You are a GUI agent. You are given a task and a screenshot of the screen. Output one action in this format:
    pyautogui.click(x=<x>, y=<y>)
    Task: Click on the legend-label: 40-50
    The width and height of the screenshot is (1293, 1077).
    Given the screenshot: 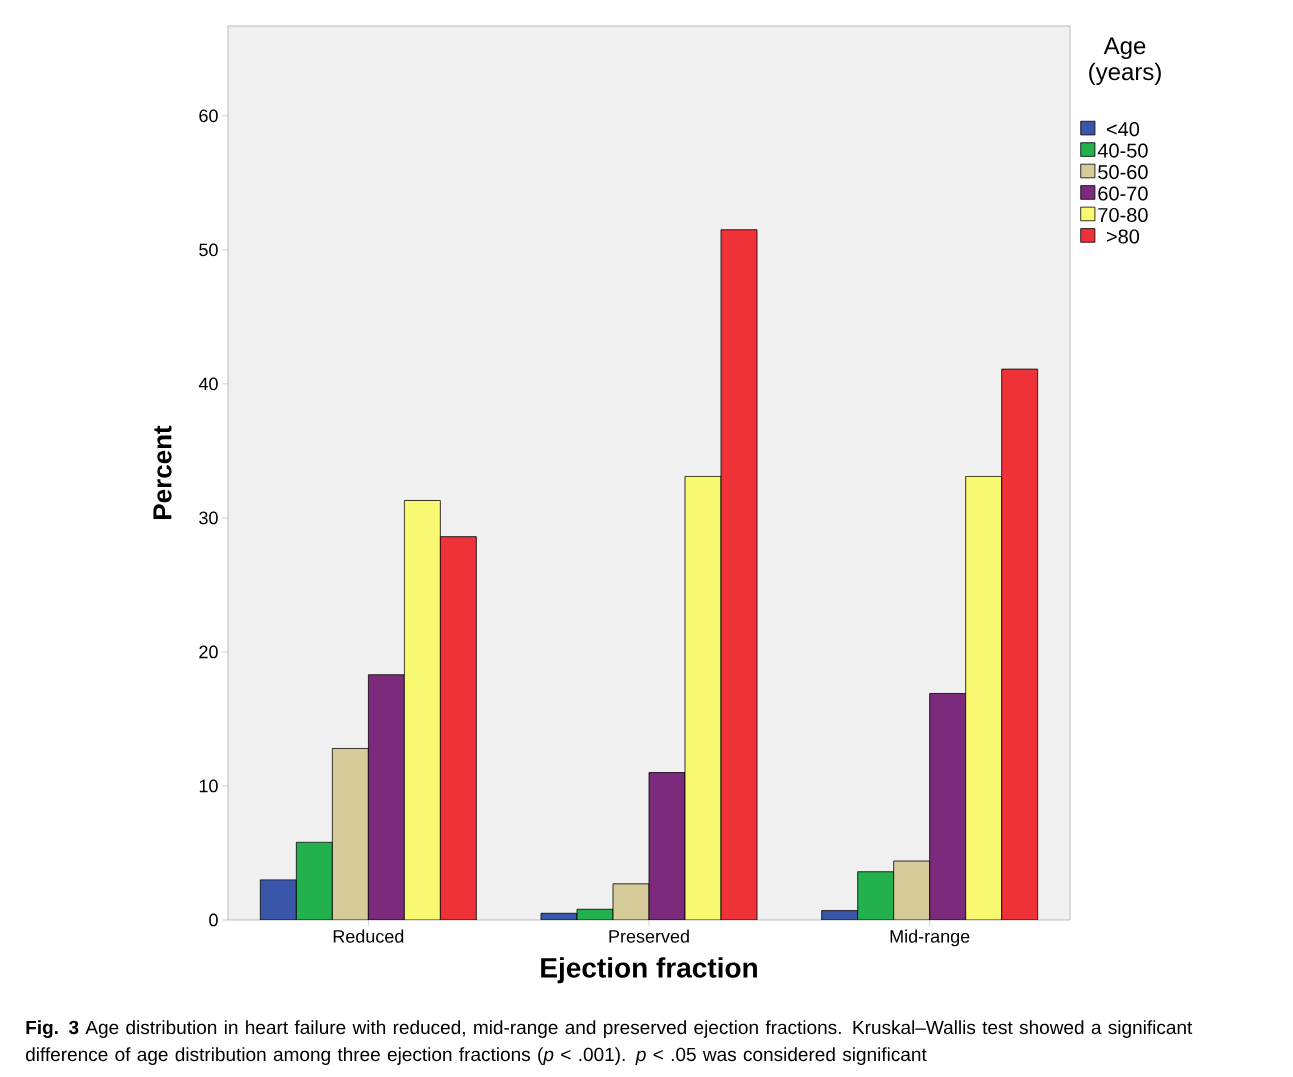 What is the action you would take?
    pyautogui.click(x=1122, y=150)
    